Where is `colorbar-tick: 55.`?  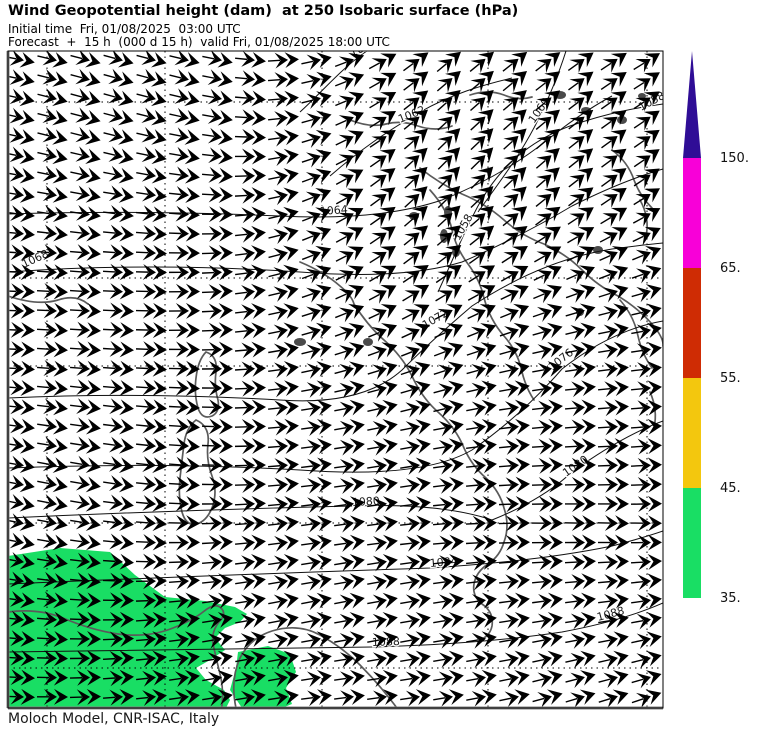 colorbar-tick: 55. is located at coordinates (730, 378).